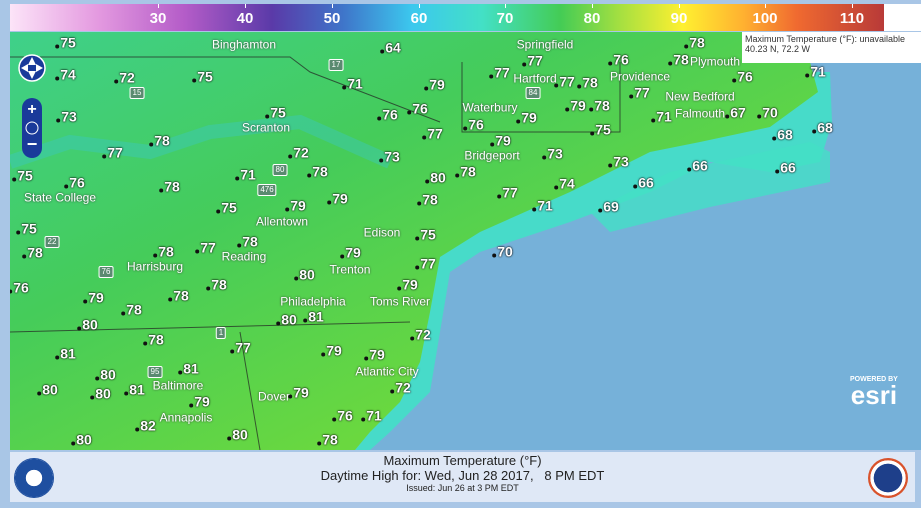 Image resolution: width=921 pixels, height=508 pixels. What do you see at coordinates (874, 392) in the screenshot?
I see `esri-logo: POWERED BY esri` at bounding box center [874, 392].